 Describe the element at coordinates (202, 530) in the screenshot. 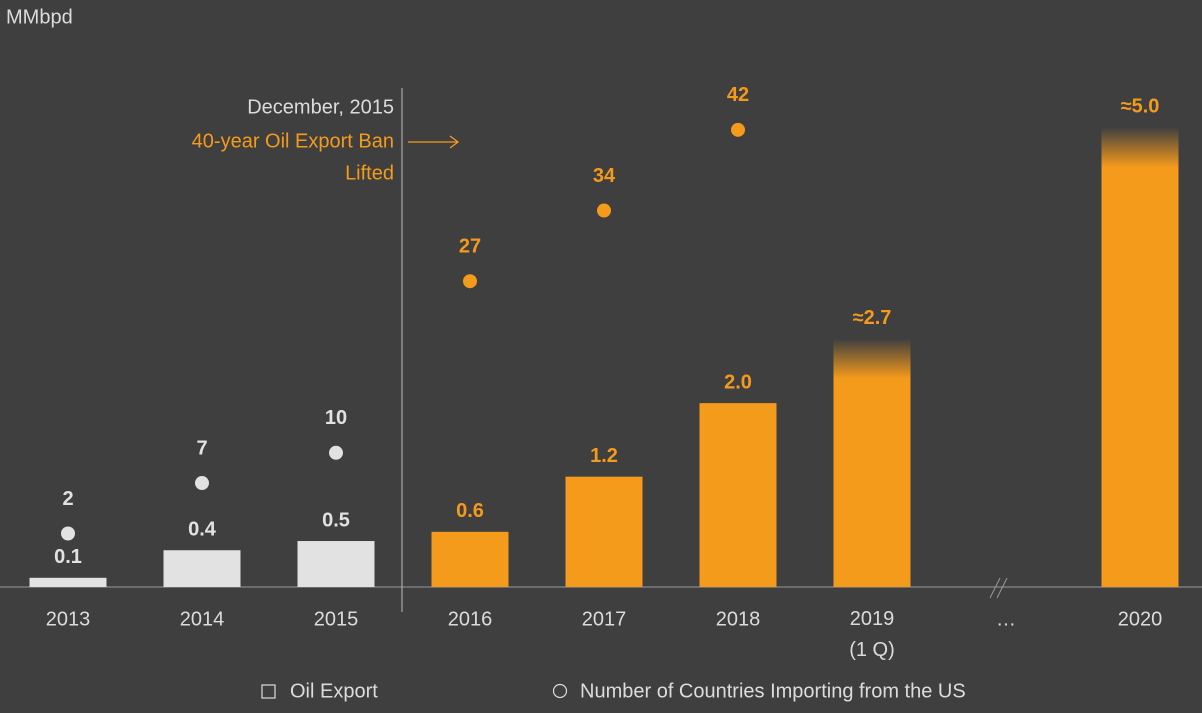

I see `bar-value-label: 0.4` at that location.